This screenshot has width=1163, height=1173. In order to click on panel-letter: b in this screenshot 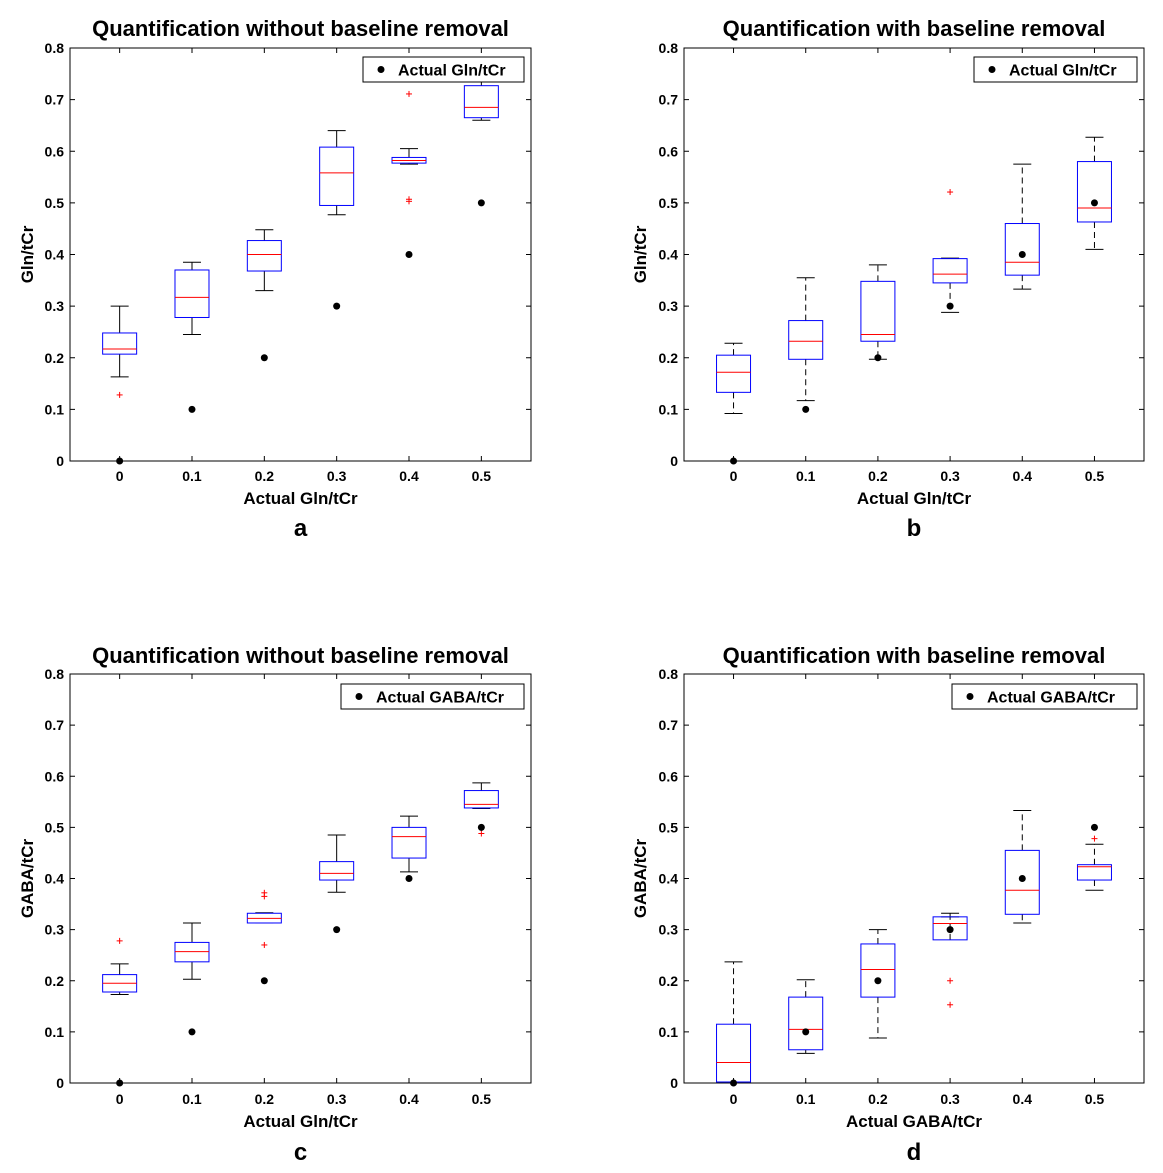, I will do `click(914, 528)`.